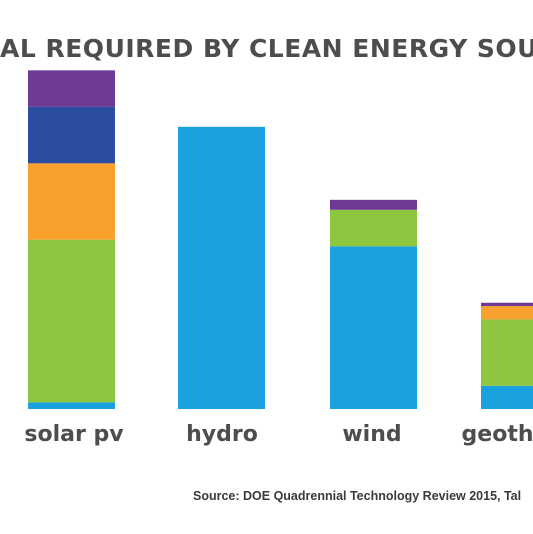  Describe the element at coordinates (222, 434) in the screenshot. I see `category-label-hydro: hydro` at that location.